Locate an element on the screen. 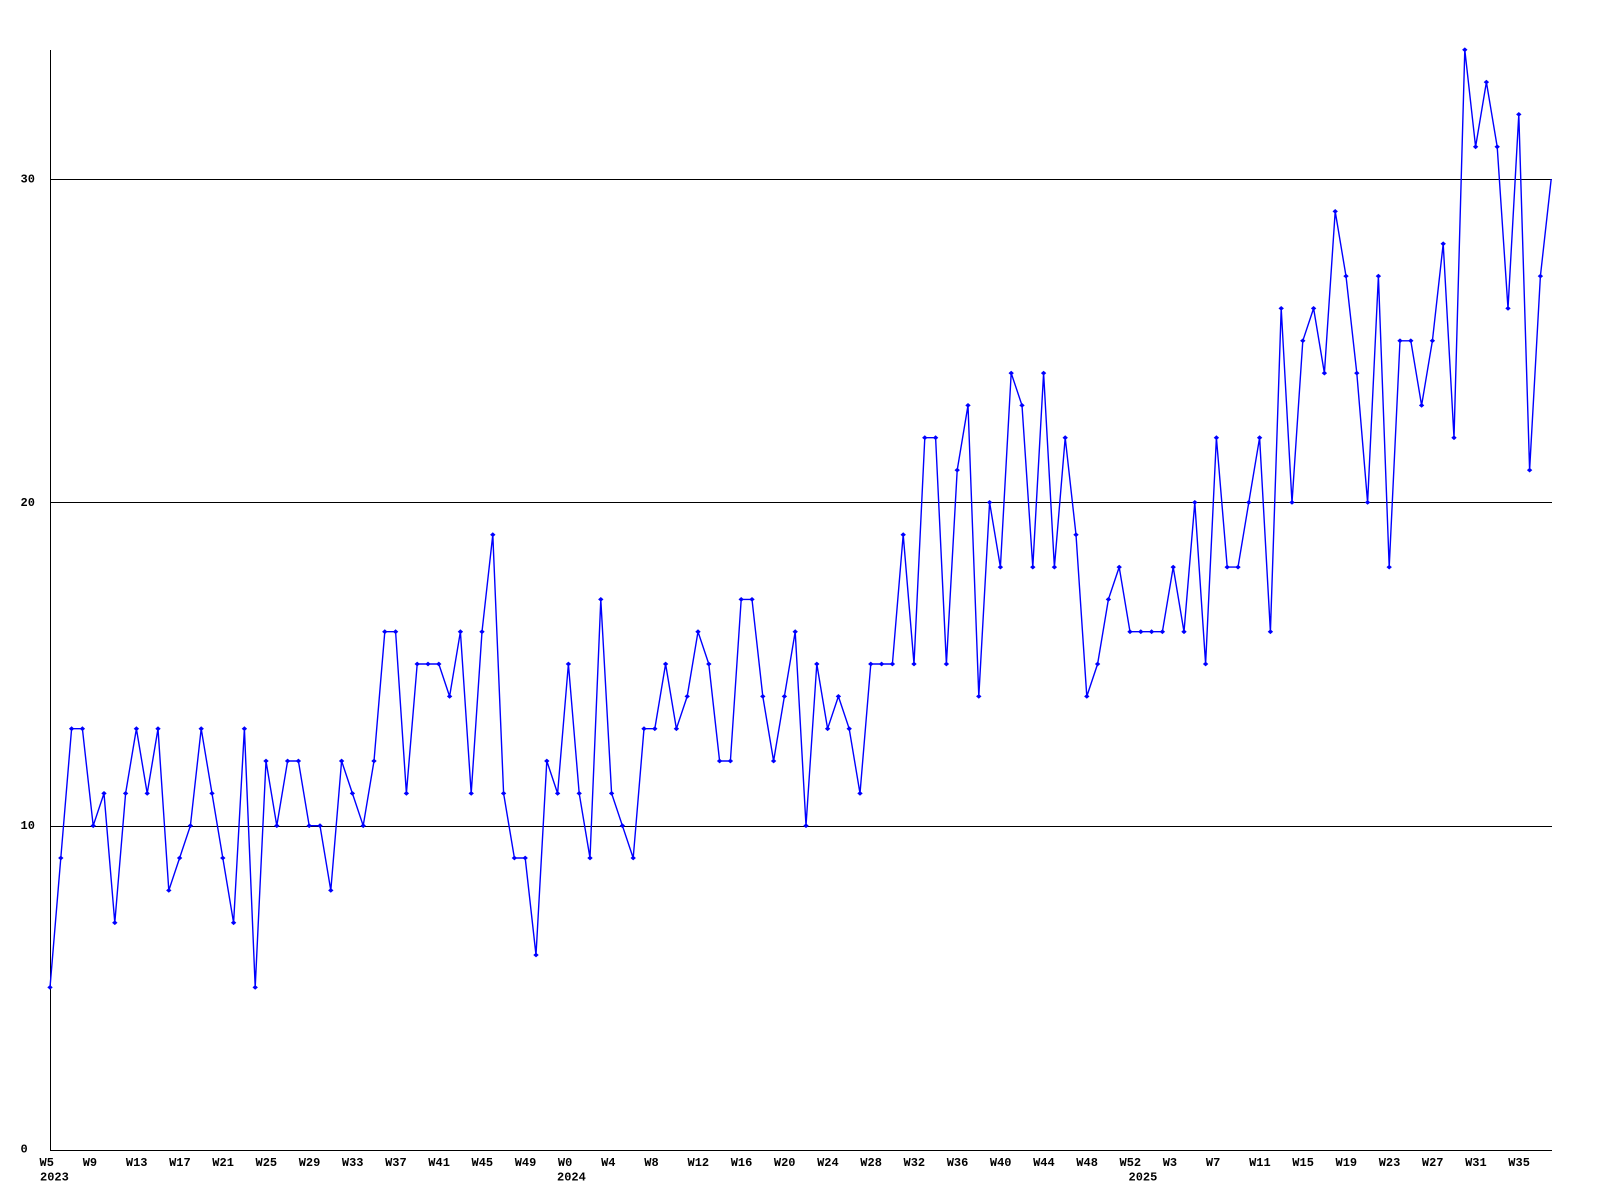  svg-text: W32 is located at coordinates (915, 1163).